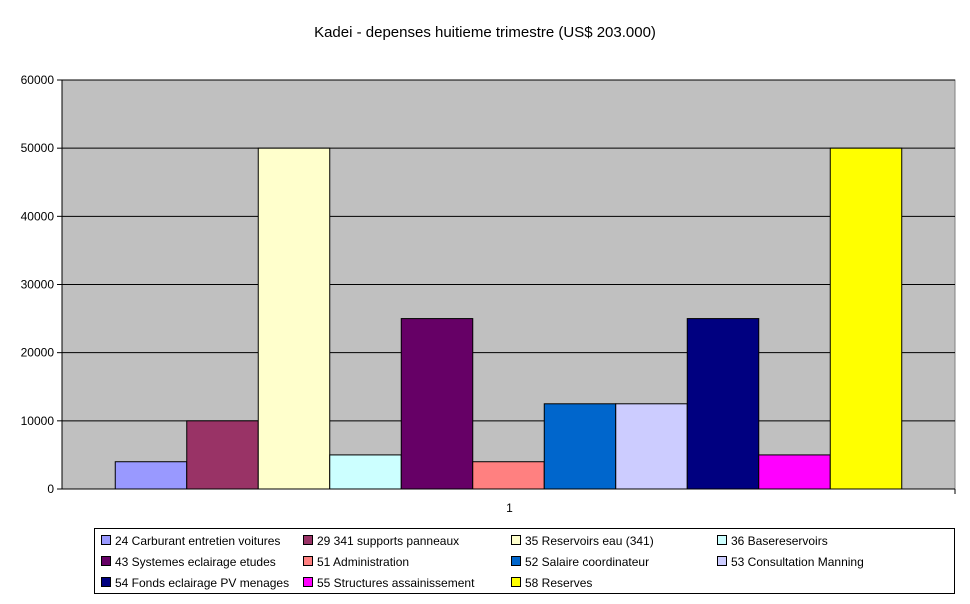 Image resolution: width=970 pixels, height=604 pixels. What do you see at coordinates (50, 489) in the screenshot?
I see `y-tick-label: 0` at bounding box center [50, 489].